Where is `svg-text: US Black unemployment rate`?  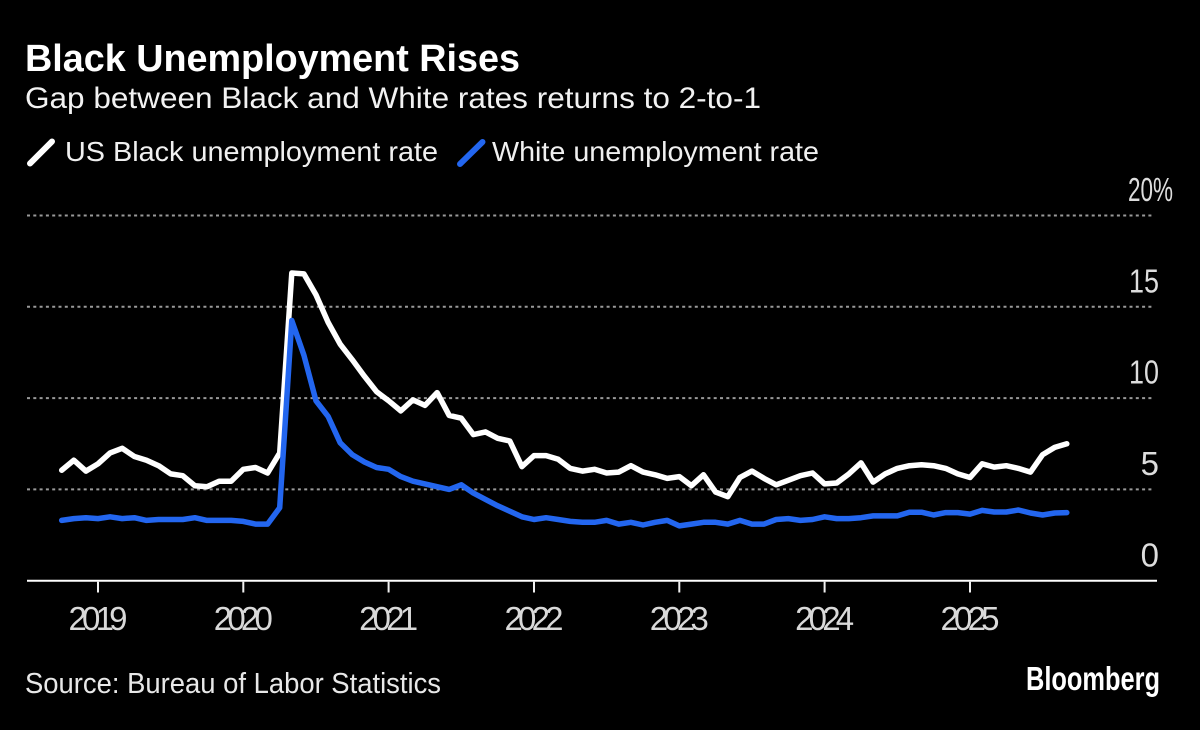 svg-text: US Black unemployment rate is located at coordinates (251, 151).